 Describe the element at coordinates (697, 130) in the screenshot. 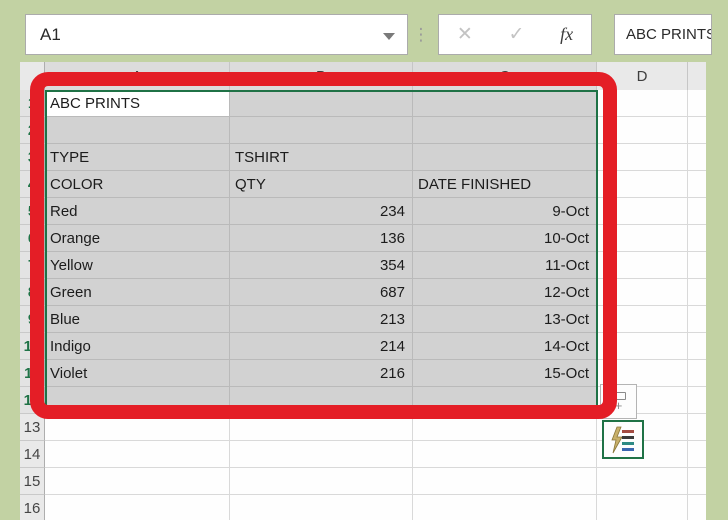

I see `cell-E2` at that location.